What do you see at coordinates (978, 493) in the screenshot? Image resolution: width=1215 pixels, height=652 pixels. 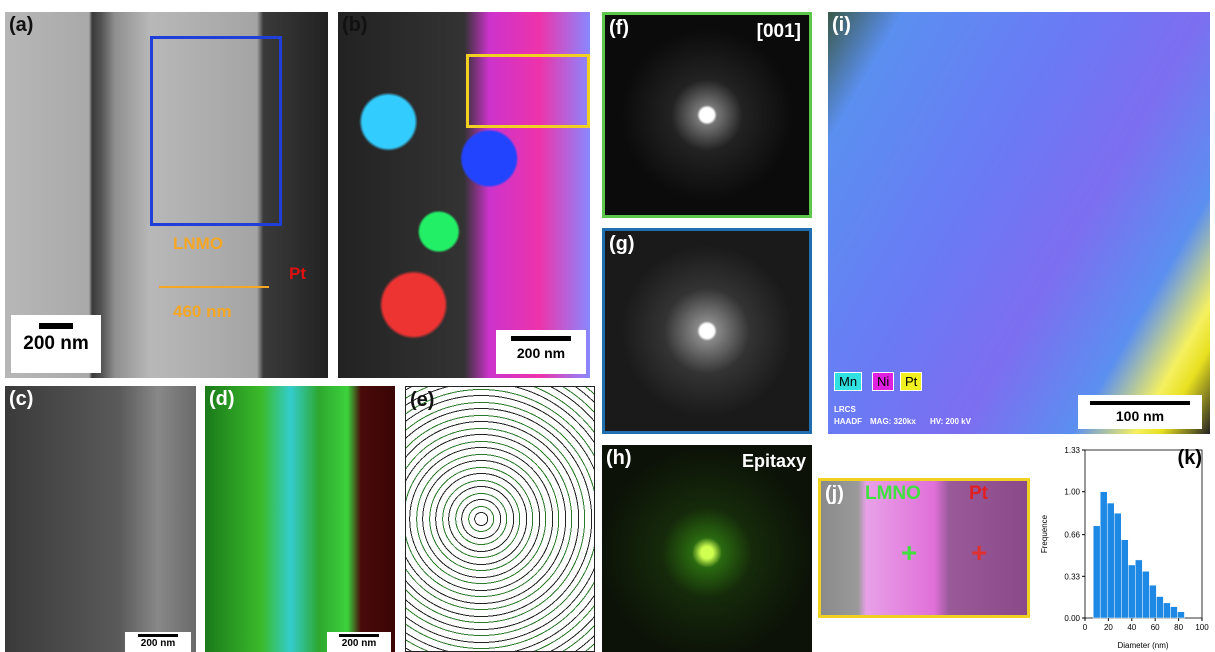 I see `phase-label: Pt` at bounding box center [978, 493].